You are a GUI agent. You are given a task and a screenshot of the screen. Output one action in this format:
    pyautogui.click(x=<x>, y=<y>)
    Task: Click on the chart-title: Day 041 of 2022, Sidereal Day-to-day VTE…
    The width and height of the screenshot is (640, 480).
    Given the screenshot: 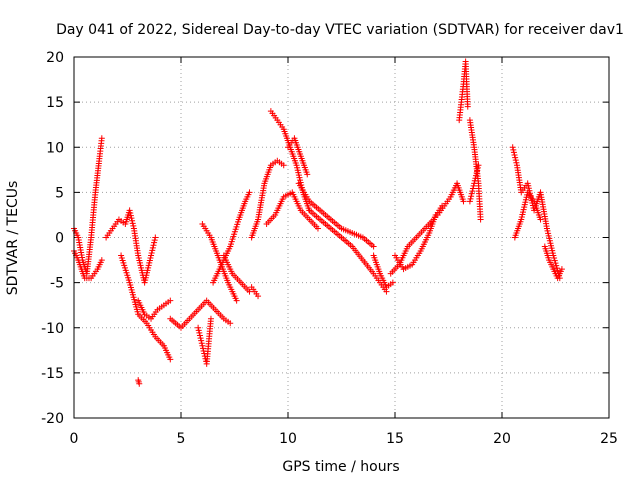 What is the action you would take?
    pyautogui.click(x=340, y=30)
    